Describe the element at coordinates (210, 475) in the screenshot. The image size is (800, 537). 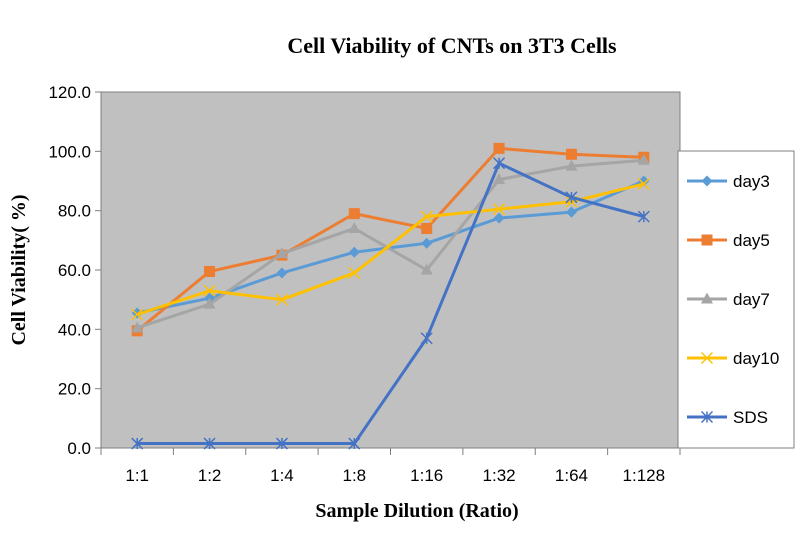
I see `x-tick-label: 1:2` at that location.